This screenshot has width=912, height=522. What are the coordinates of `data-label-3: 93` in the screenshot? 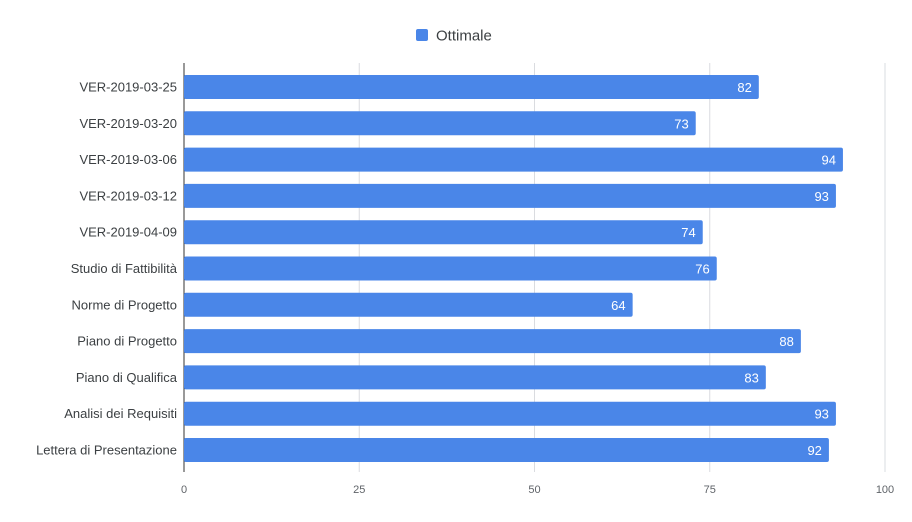 It's located at (821, 196).